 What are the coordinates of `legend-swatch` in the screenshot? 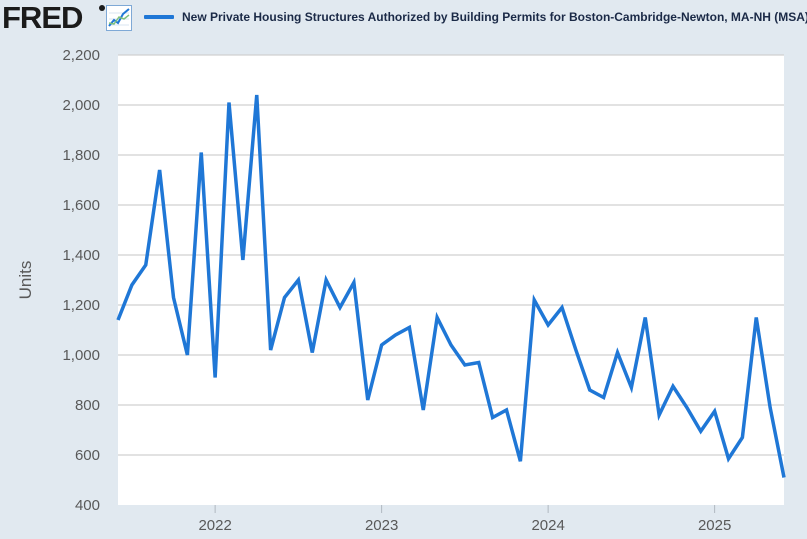 It's located at (159, 17).